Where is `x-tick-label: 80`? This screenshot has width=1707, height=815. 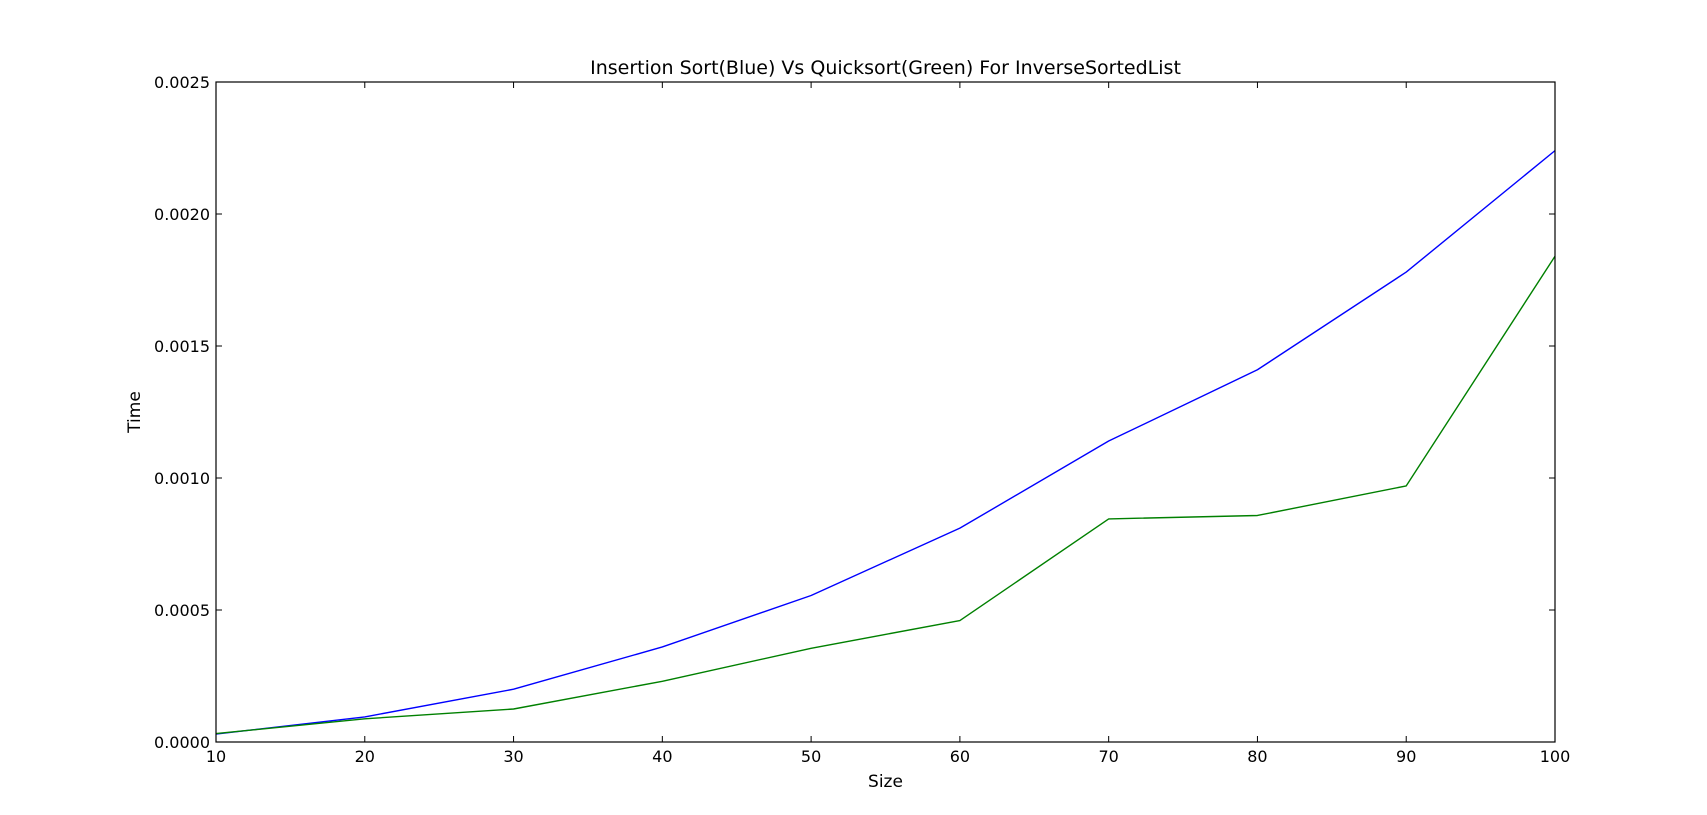
x-tick-label: 80 is located at coordinates (1257, 756).